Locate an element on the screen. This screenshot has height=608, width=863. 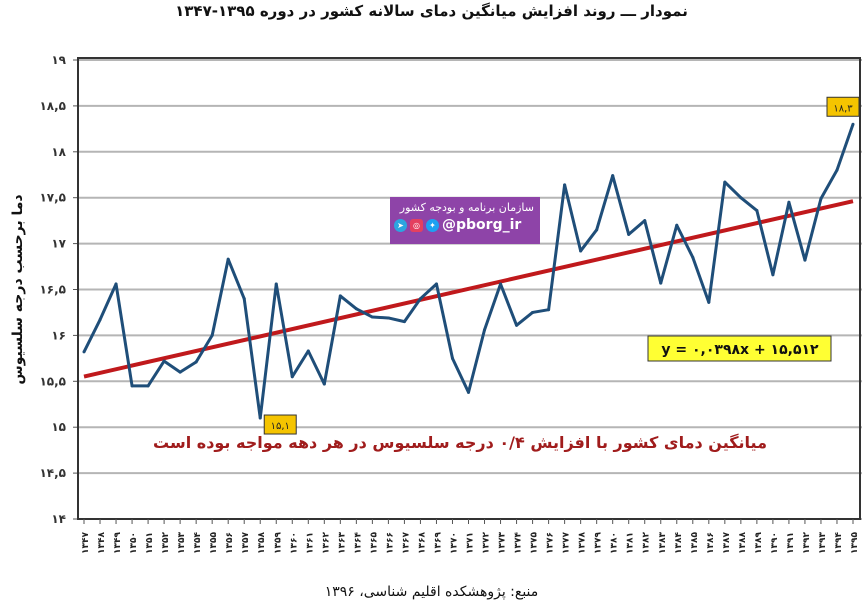
data-label: ۱۸,۳ is located at coordinates (843, 108).